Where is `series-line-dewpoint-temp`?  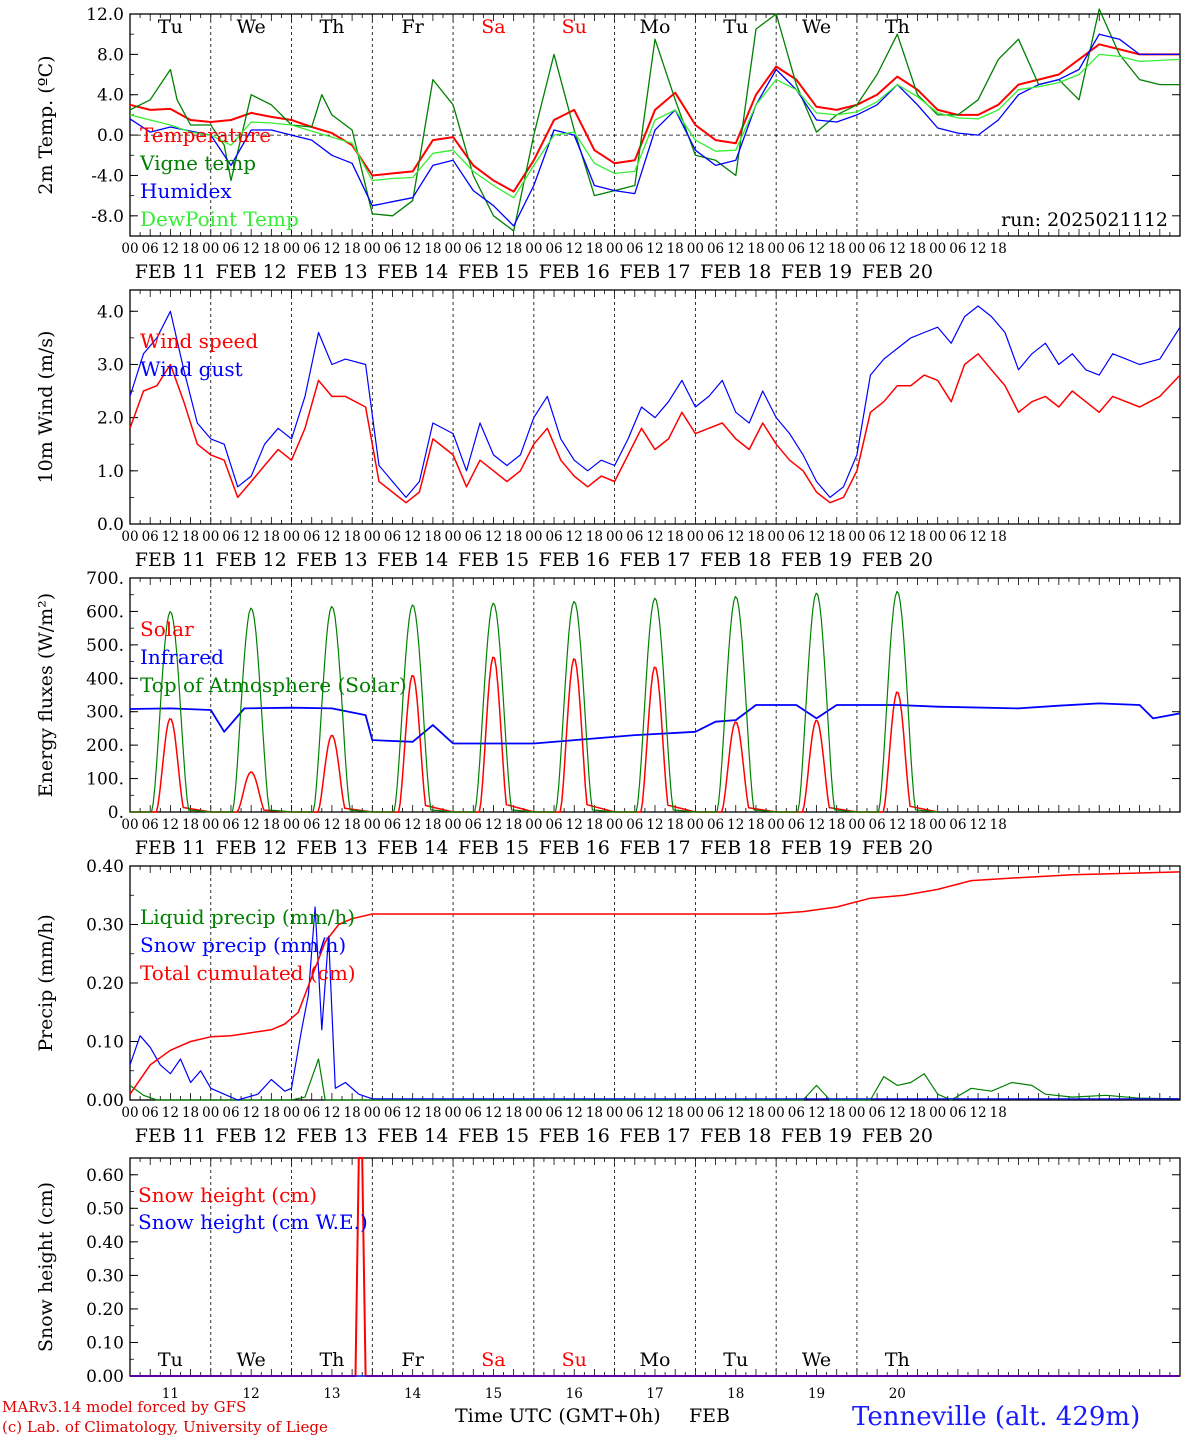 series-line-dewpoint-temp is located at coordinates (655, 126).